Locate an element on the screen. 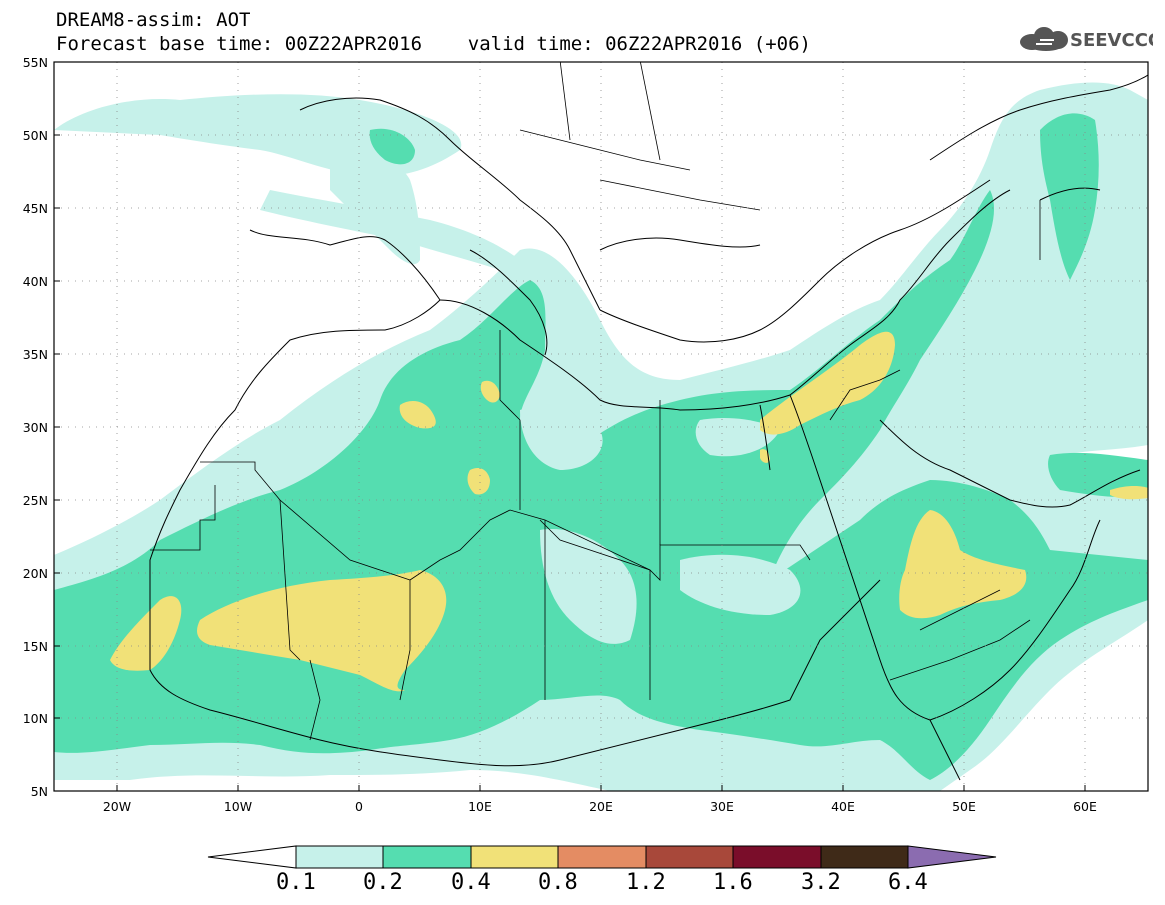  lon-label: 0 is located at coordinates (359, 806).